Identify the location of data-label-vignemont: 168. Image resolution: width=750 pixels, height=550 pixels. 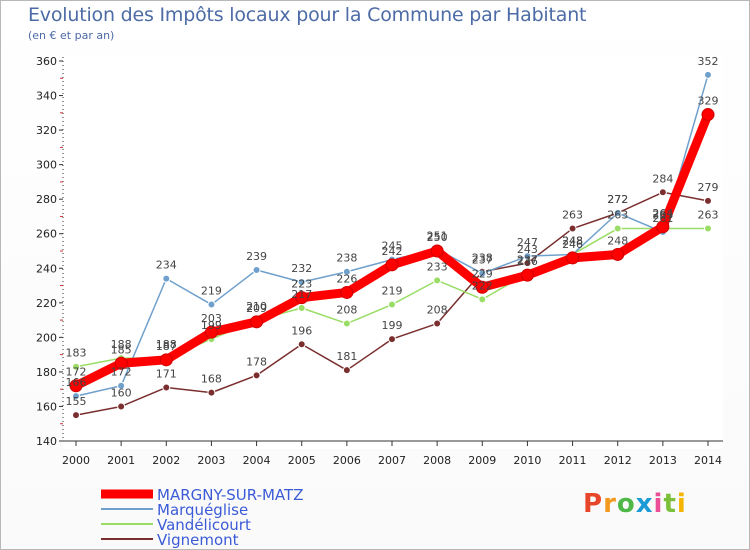
(211, 379).